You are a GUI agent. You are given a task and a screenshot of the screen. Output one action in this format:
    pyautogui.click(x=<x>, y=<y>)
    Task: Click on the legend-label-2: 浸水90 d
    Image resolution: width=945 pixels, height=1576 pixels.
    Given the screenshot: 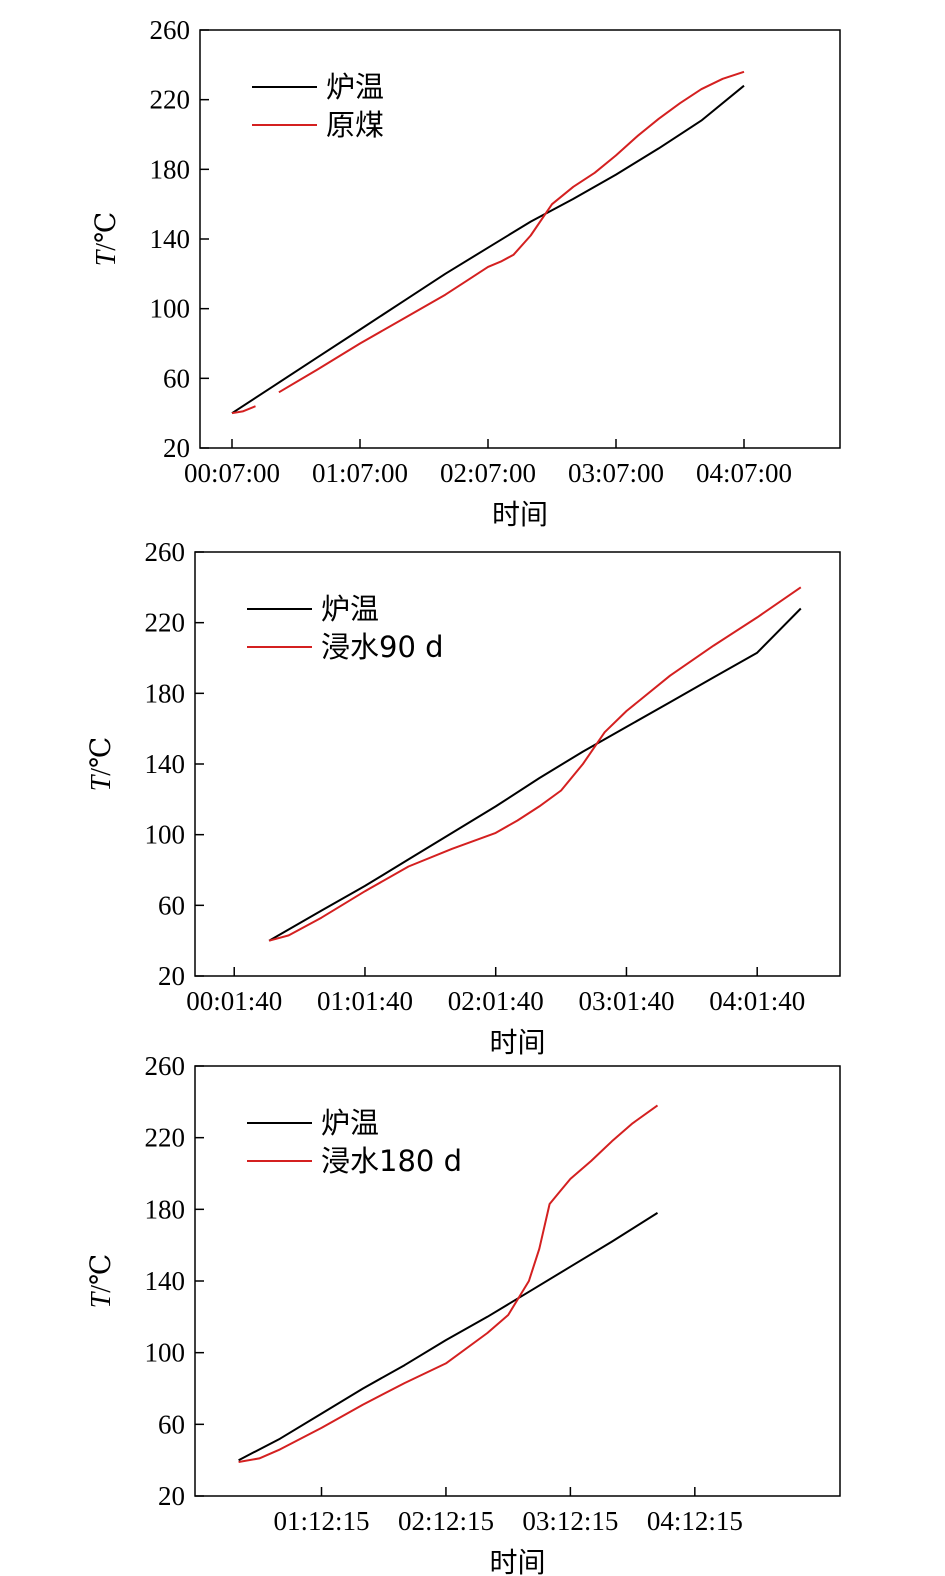 What is the action you would take?
    pyautogui.click(x=382, y=647)
    